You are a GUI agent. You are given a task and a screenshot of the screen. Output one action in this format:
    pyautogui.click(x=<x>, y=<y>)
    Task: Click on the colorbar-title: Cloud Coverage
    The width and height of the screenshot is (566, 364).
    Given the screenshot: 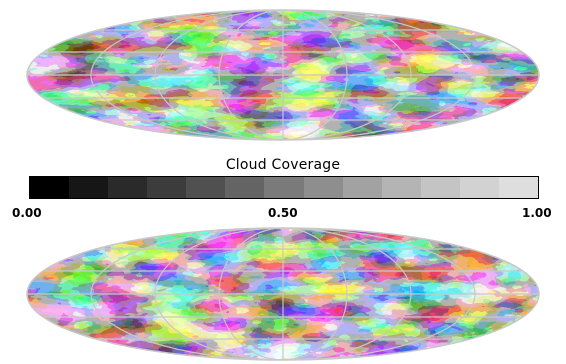 What is the action you would take?
    pyautogui.click(x=283, y=165)
    